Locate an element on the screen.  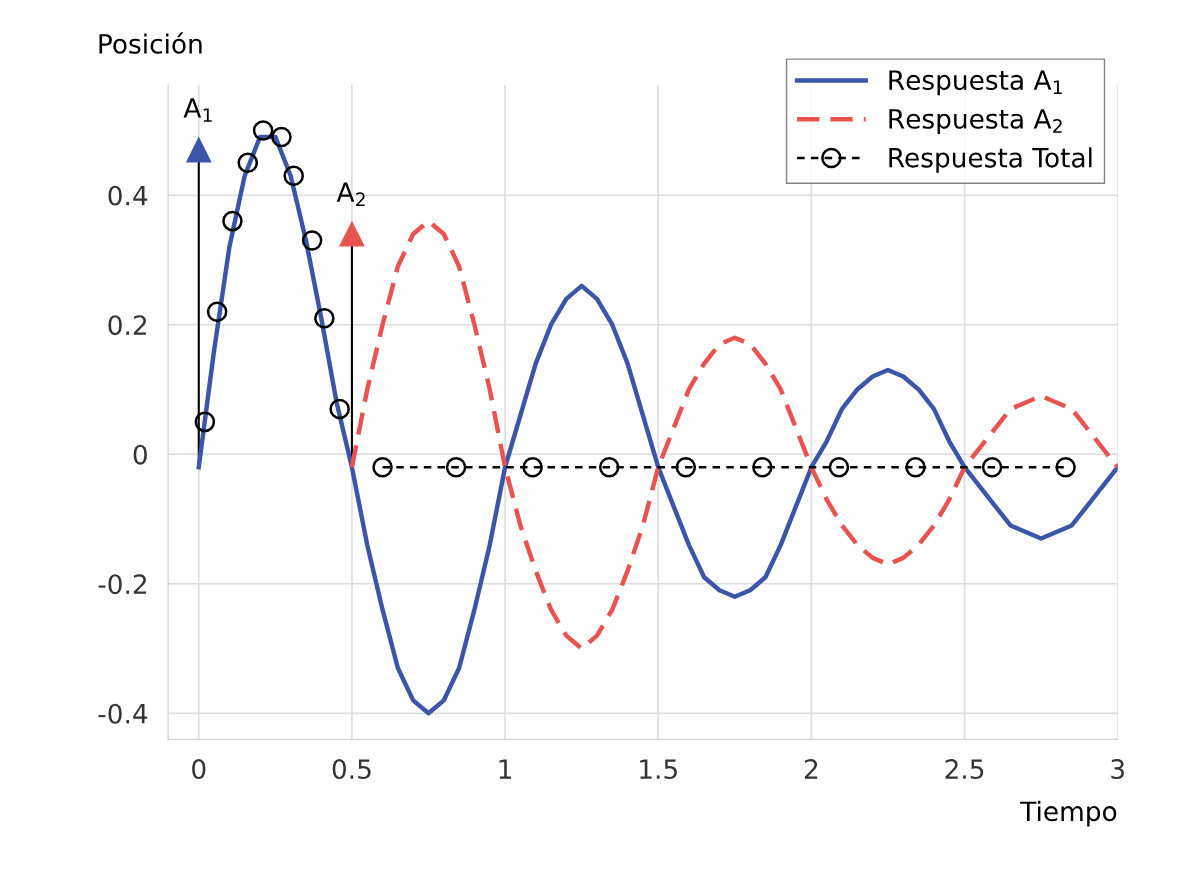
y-tick-label: 0 is located at coordinates (140, 454).